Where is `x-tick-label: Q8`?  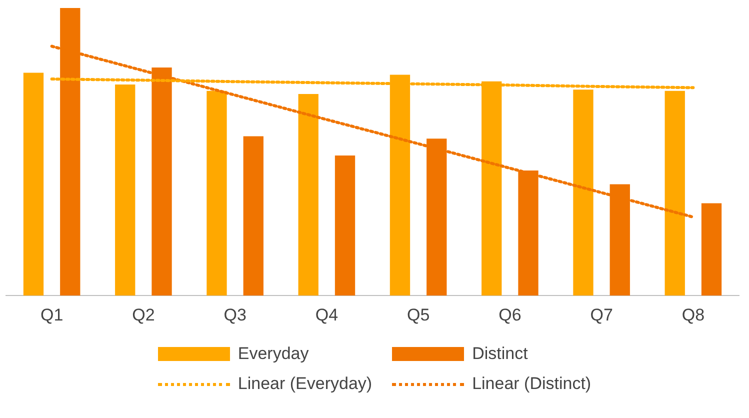
x-tick-label: Q8 is located at coordinates (693, 314).